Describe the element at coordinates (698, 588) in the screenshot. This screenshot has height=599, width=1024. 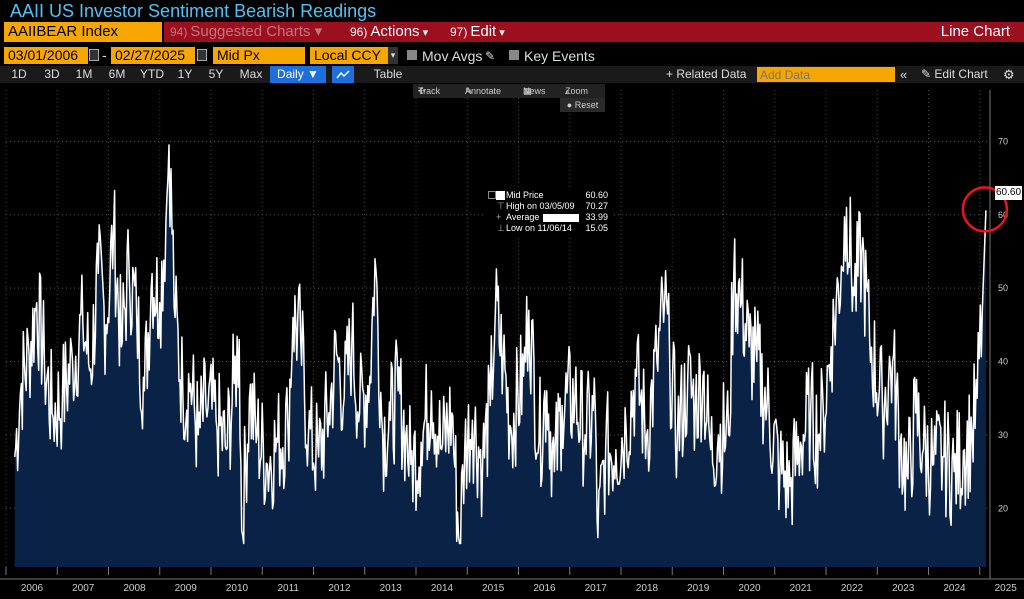
I see `x-tick-label: 2019` at that location.